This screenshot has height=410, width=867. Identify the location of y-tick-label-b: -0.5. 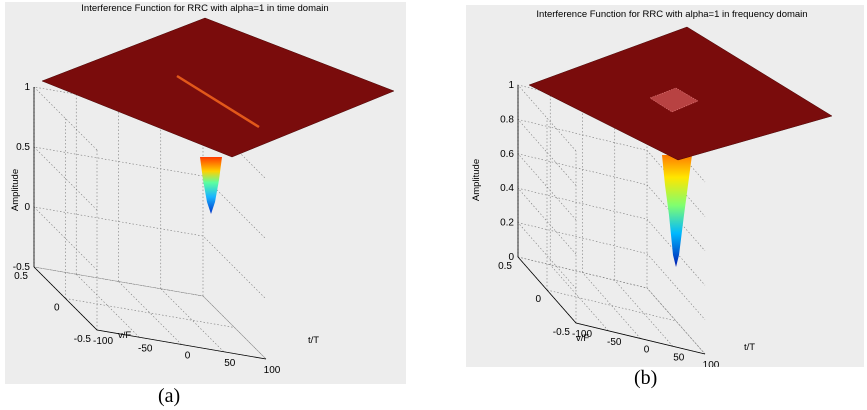
(562, 332).